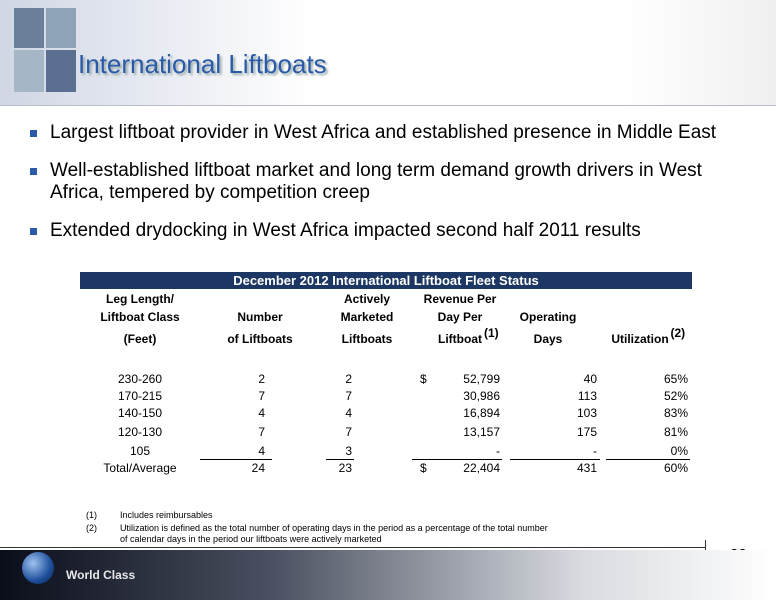  I want to click on header-note: (1), so click(491, 333).